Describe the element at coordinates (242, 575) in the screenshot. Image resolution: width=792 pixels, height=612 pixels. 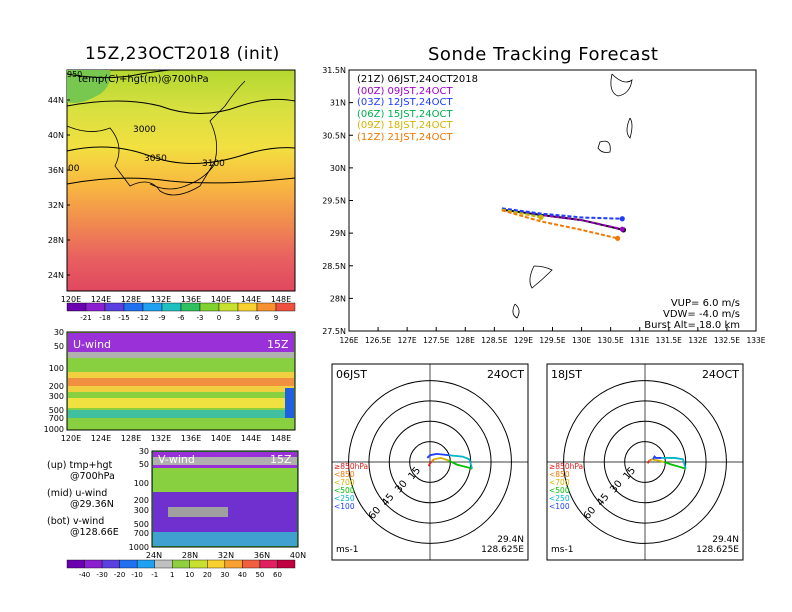
I see `colorbar-label: 40` at that location.